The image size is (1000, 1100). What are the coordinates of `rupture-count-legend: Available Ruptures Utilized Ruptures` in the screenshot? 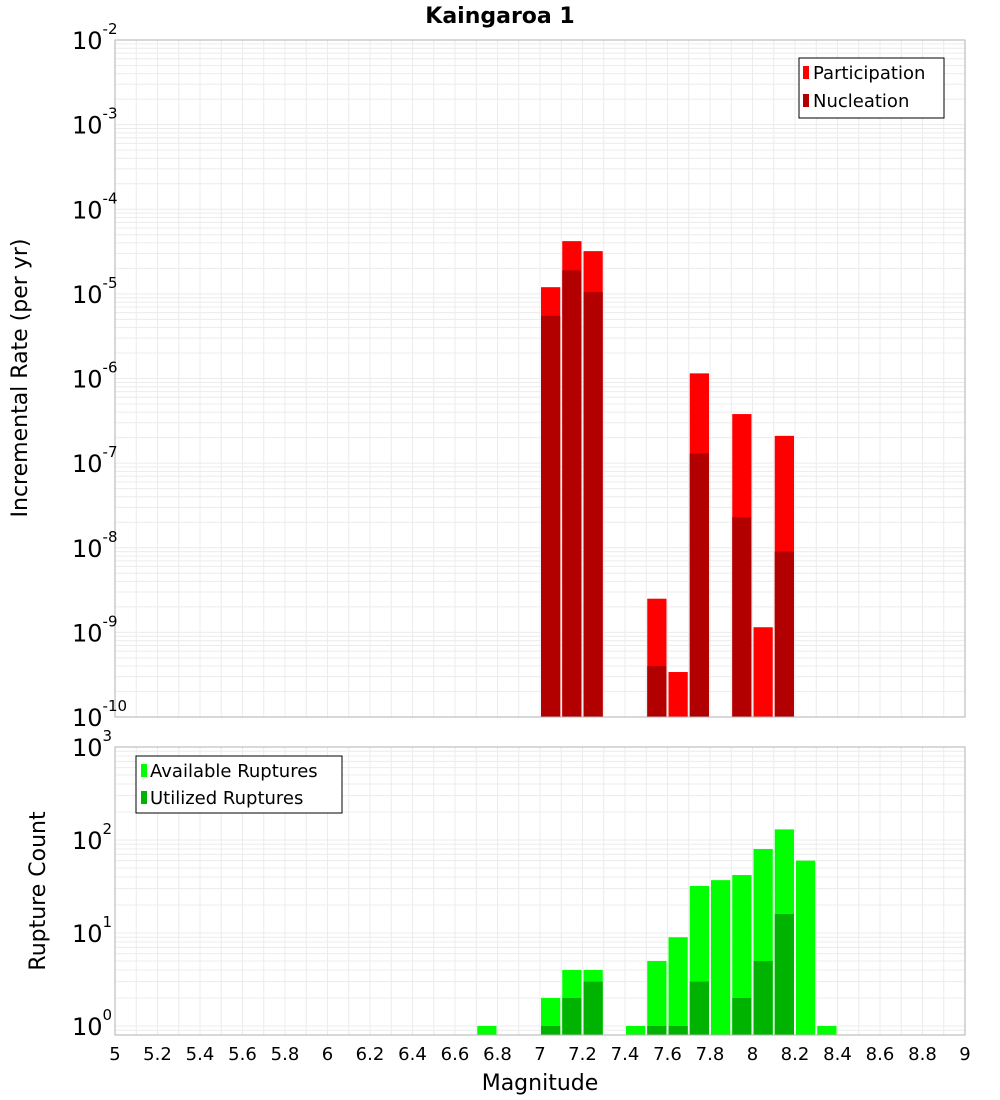 It's located at (239, 784).